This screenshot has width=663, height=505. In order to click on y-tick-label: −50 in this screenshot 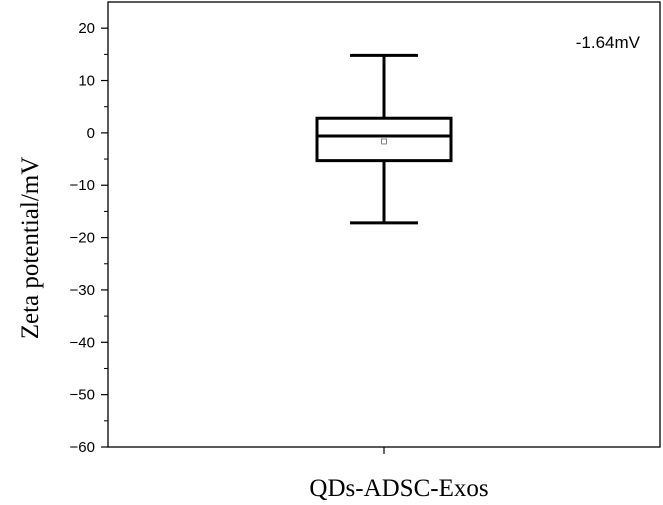, I will do `click(82, 395)`.